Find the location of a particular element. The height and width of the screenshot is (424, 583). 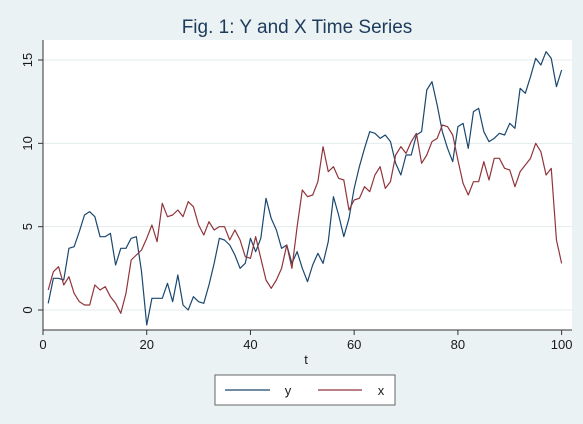

chart-title: Fig. 1: Y and X Time Series is located at coordinates (297, 27).